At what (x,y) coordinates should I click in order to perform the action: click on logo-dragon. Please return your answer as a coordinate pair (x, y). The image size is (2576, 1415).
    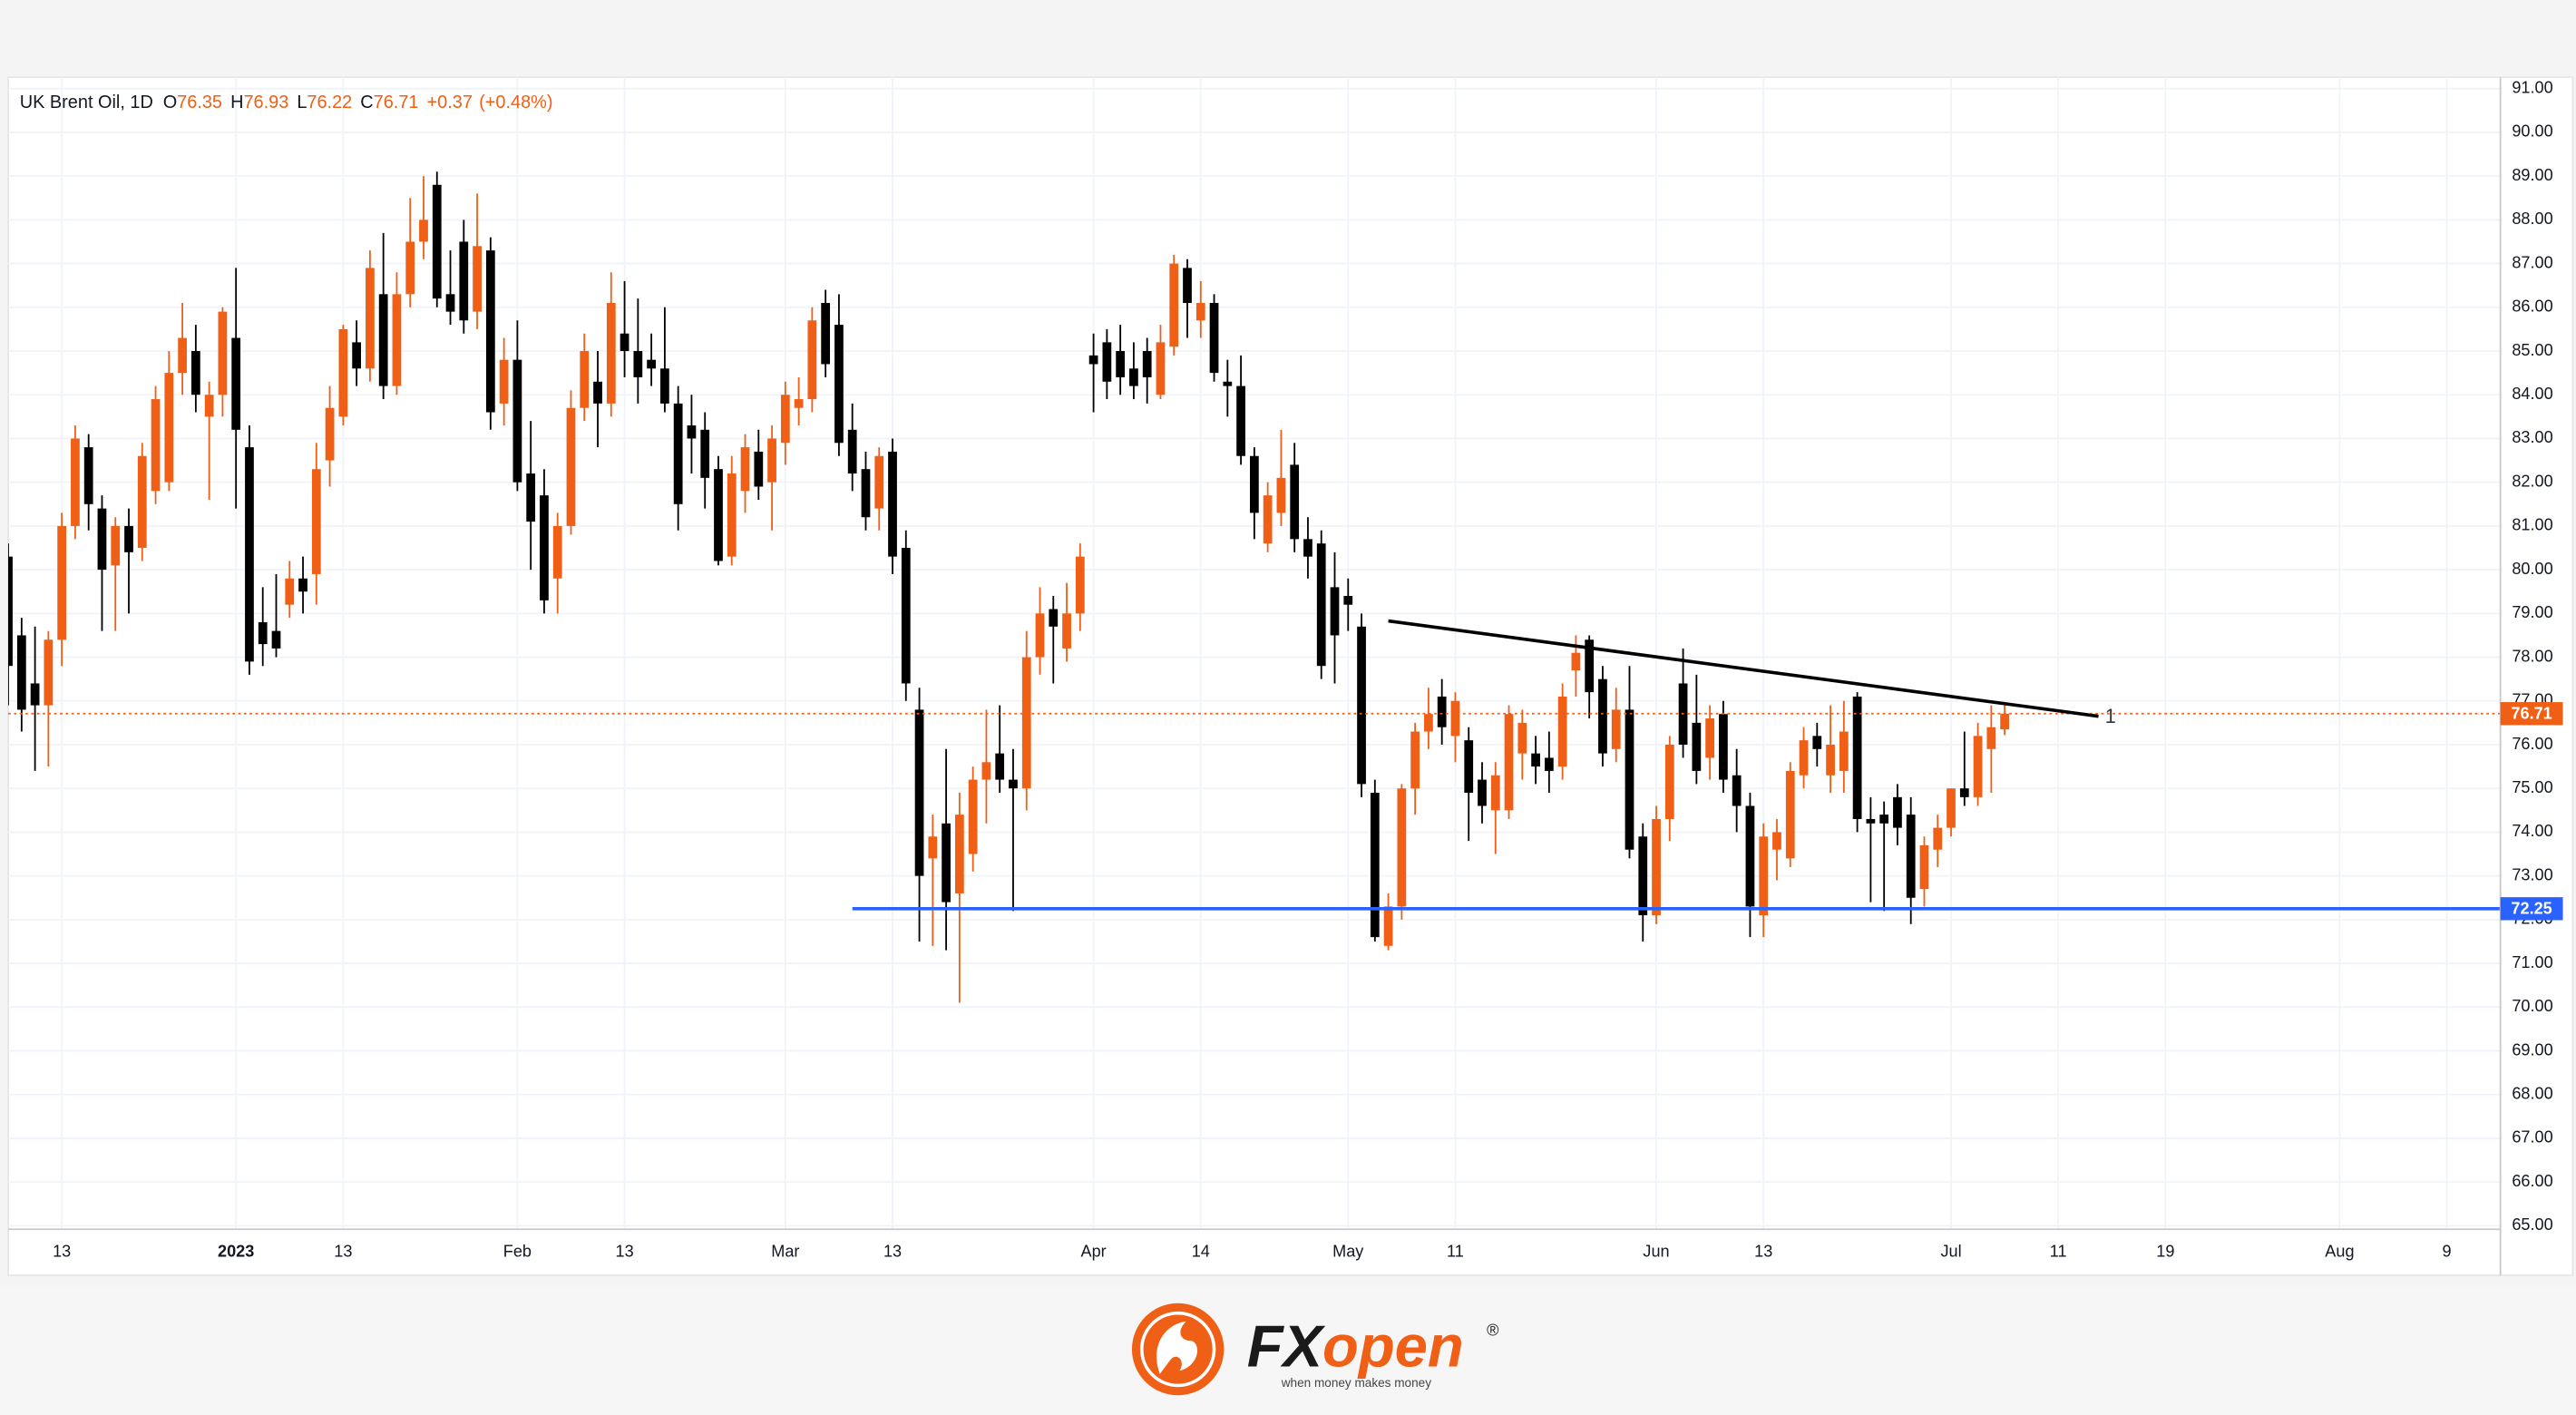
    Looking at the image, I should click on (1177, 1347).